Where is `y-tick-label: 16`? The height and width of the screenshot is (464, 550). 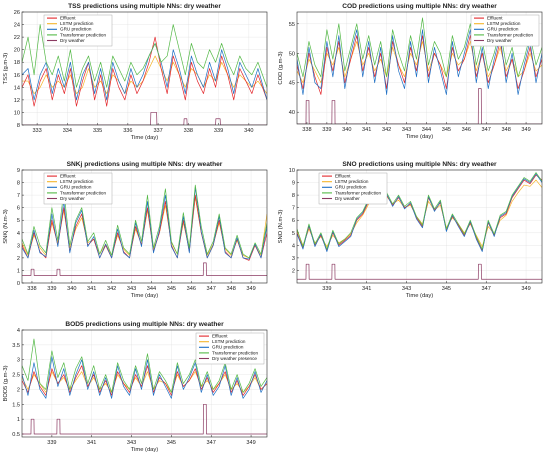 y-tick-label: 16 is located at coordinates (17, 76).